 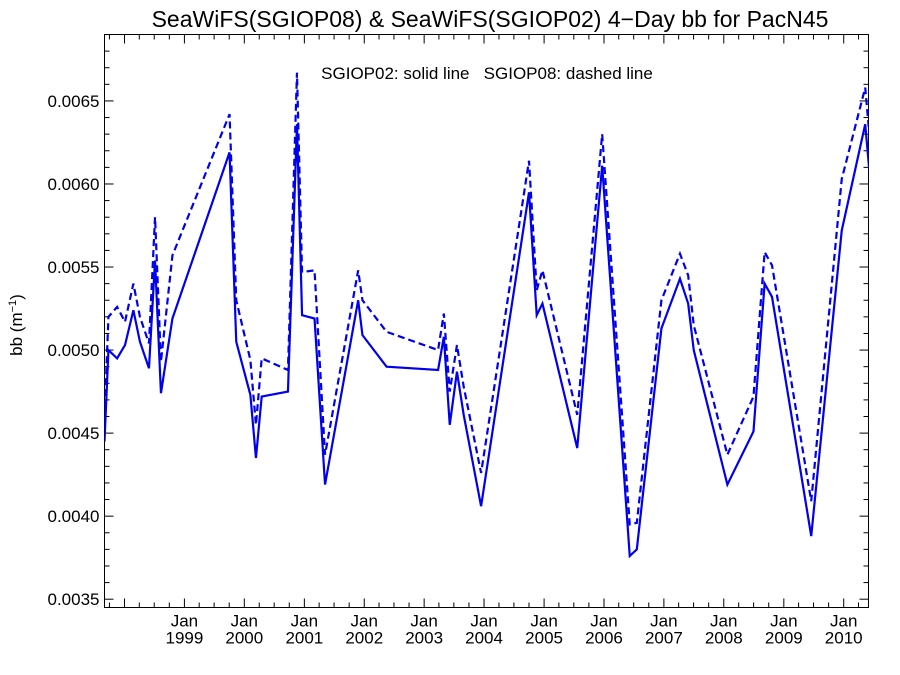 I want to click on x-tick-label-year: 2004, so click(x=484, y=638).